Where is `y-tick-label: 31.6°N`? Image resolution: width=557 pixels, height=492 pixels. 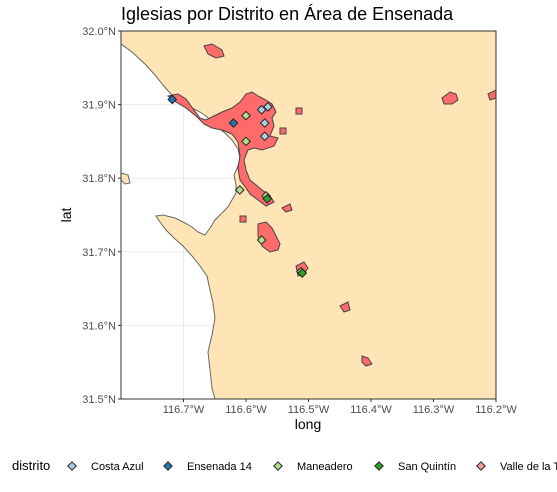 y-tick-label: 31.6°N is located at coordinates (99, 326).